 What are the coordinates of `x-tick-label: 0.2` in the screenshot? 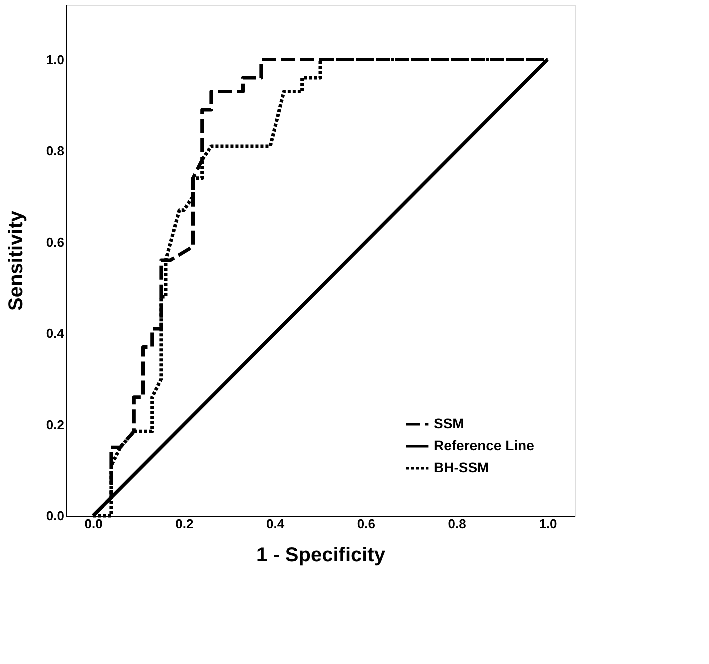 It's located at (185, 524).